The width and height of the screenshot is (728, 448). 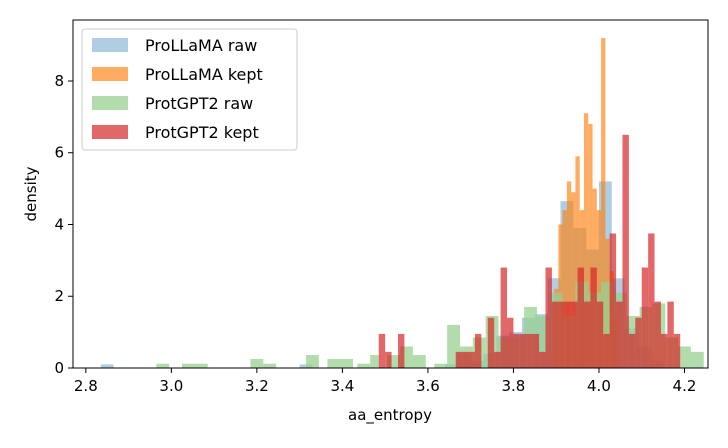 I want to click on x-tick-label: 2.8, so click(x=86, y=386).